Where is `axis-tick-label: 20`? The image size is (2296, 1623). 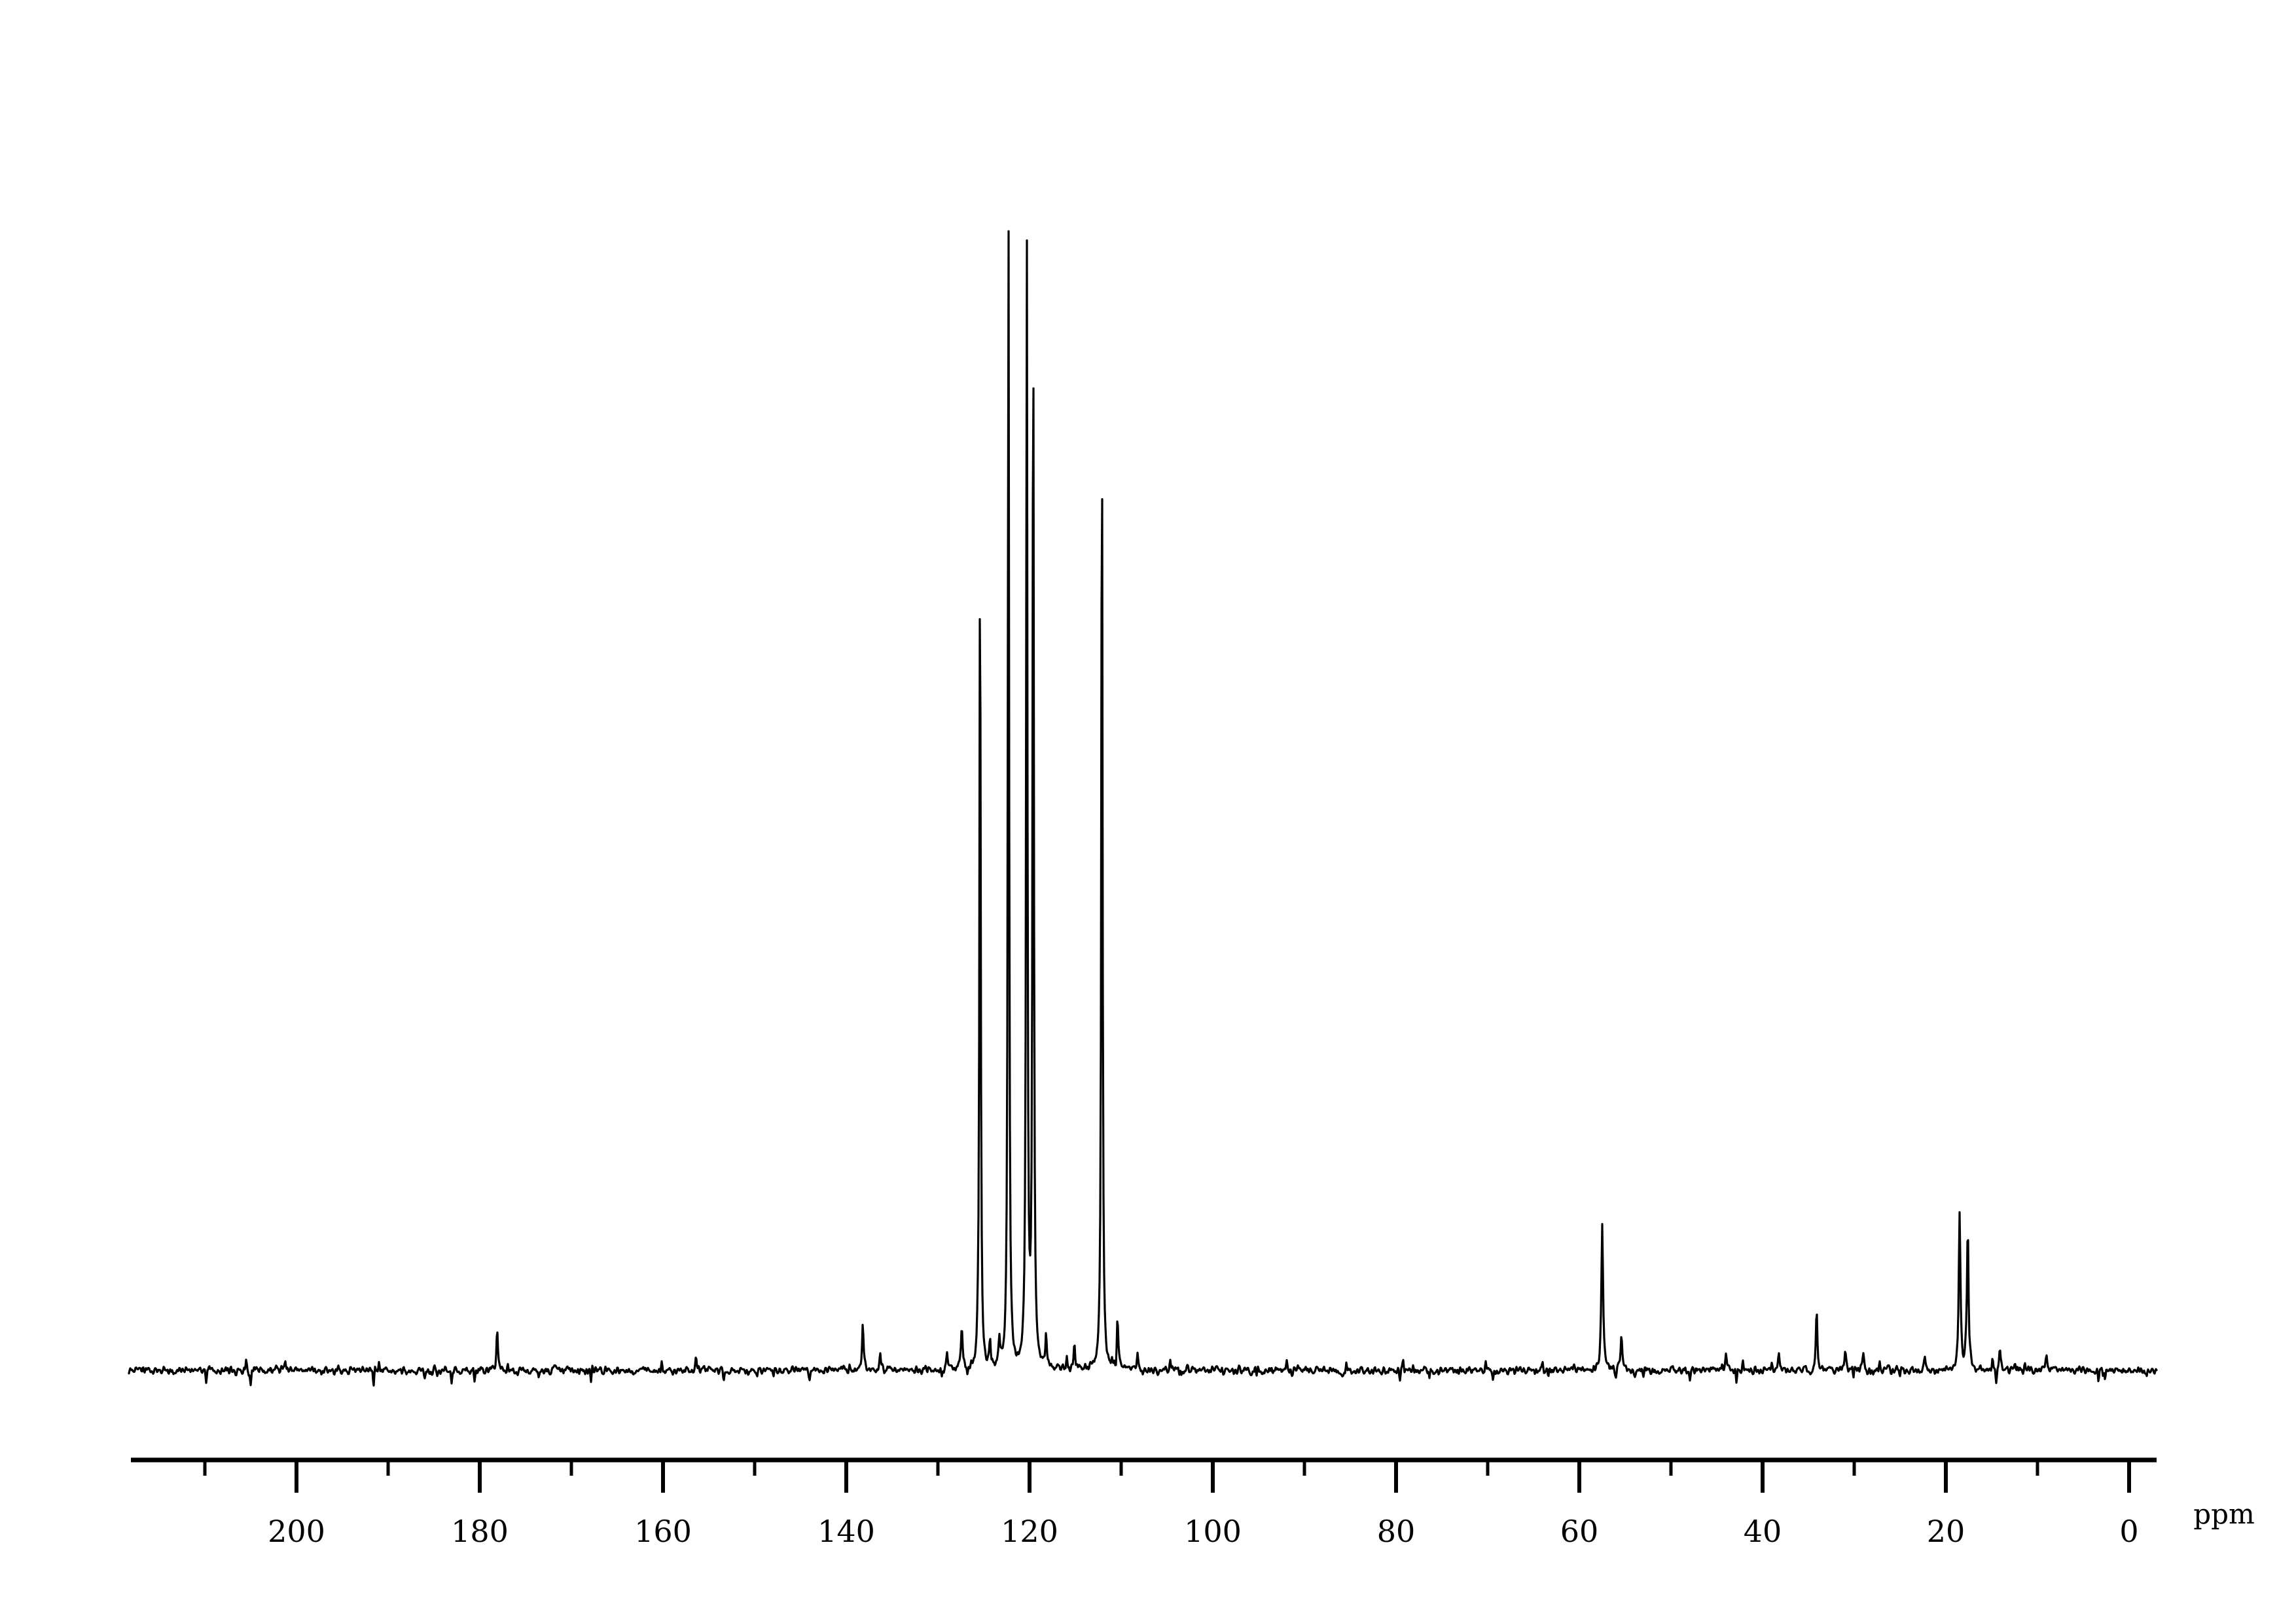
axis-tick-label: 20 is located at coordinates (1946, 1531).